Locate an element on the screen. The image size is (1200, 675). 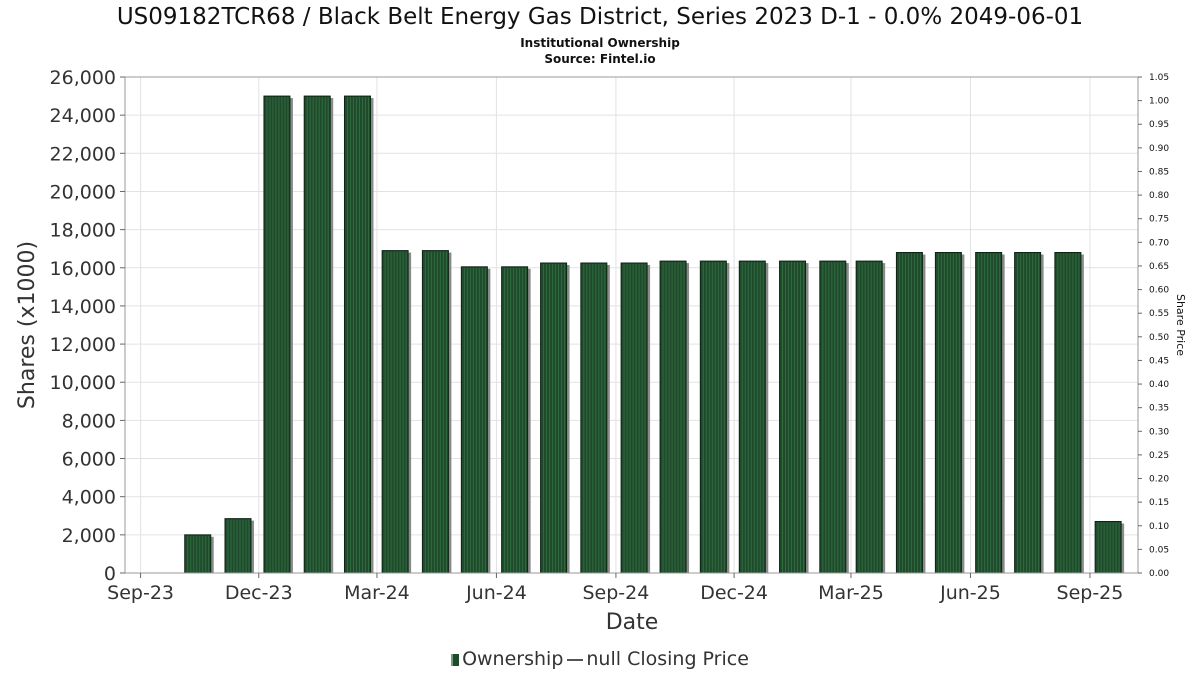
y-tick-label: 22,000 is located at coordinates (83, 154).